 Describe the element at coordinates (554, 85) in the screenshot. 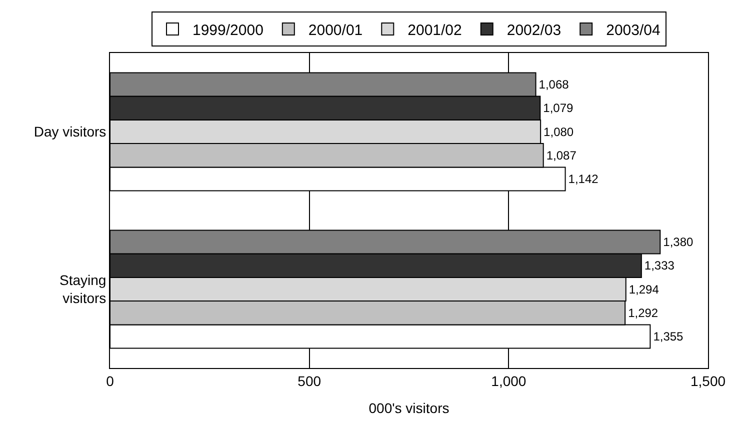

I see `data-label: 1,068` at that location.